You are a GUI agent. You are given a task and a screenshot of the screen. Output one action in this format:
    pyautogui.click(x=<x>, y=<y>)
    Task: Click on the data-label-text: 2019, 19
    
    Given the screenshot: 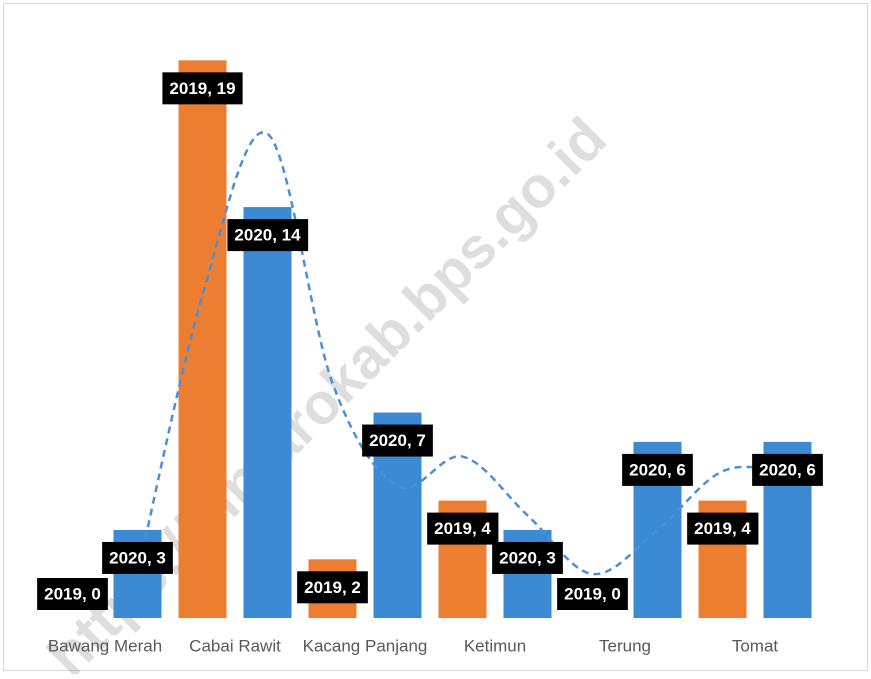 What is the action you would take?
    pyautogui.click(x=202, y=88)
    